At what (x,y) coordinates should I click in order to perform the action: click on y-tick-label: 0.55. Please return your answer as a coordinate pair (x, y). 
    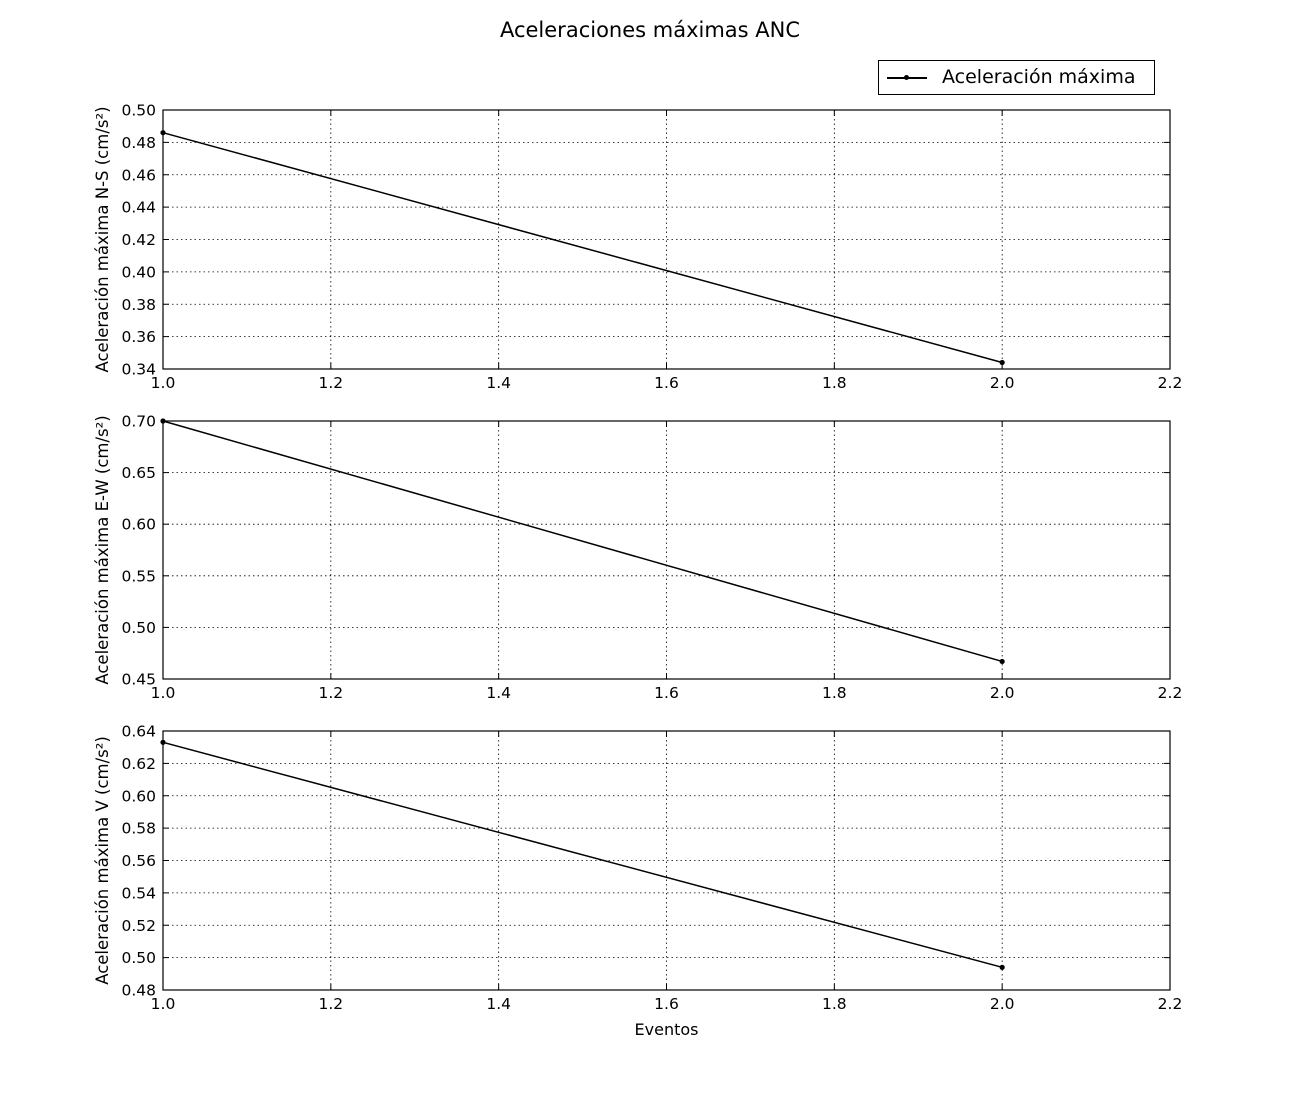
    Looking at the image, I should click on (138, 576).